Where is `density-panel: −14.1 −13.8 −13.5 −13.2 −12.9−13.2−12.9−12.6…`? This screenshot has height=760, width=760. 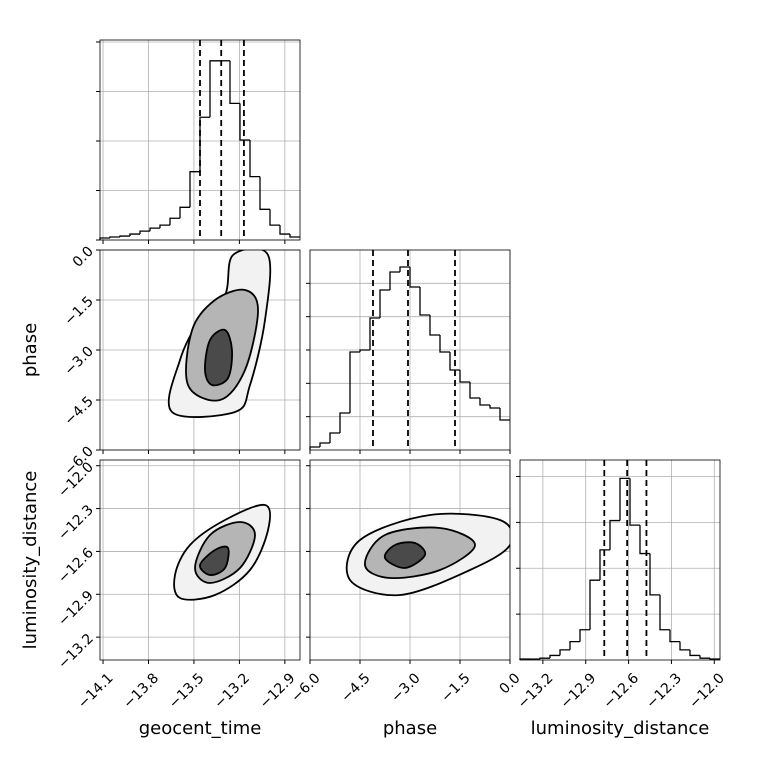 density-panel: −14.1 −13.8 −13.5 −13.2 −12.9−13.2−12.9−12.6… is located at coordinates (178, 585).